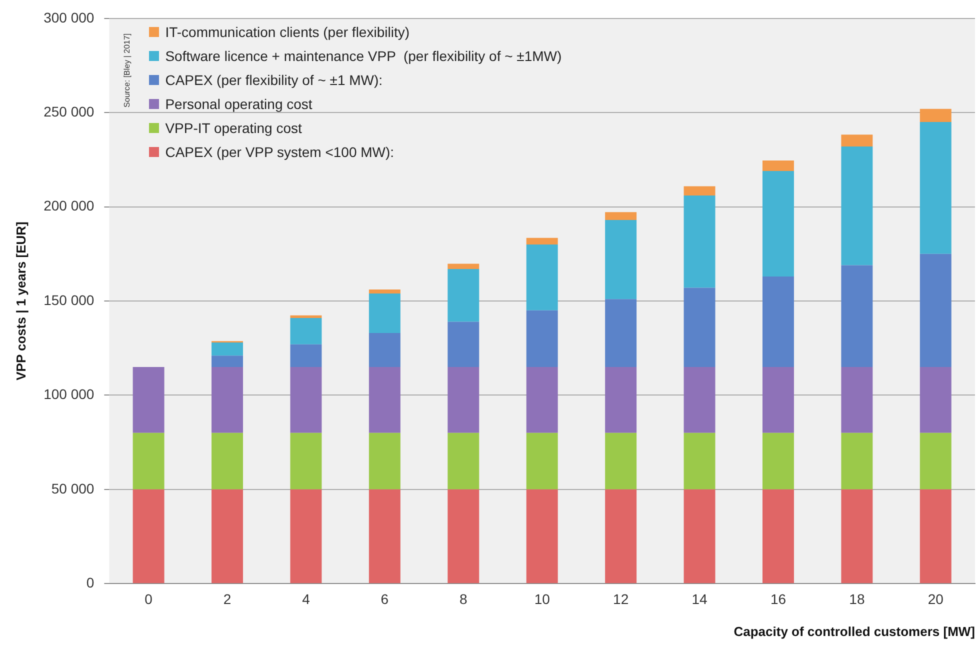 Image resolution: width=978 pixels, height=648 pixels. What do you see at coordinates (542, 598) in the screenshot?
I see `x-tick-label: 10` at bounding box center [542, 598].